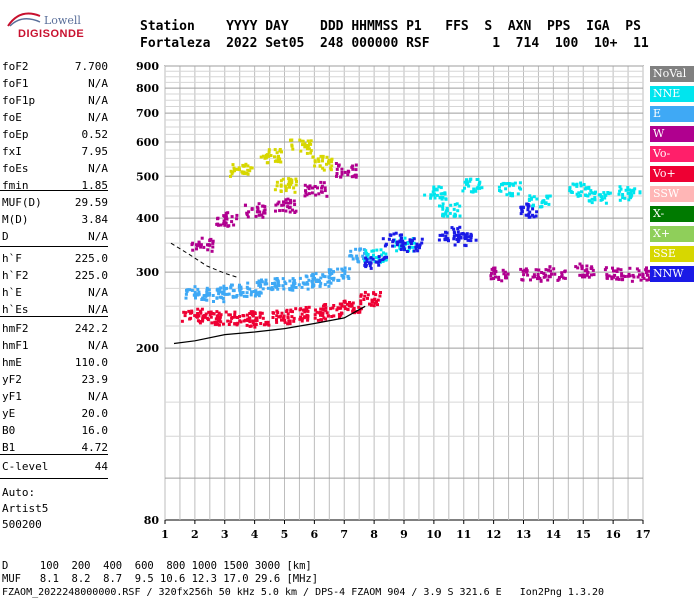 The image size is (700, 600). What do you see at coordinates (55, 101) in the screenshot?
I see `param-row-fof1p: foF1p N/A` at bounding box center [55, 101].